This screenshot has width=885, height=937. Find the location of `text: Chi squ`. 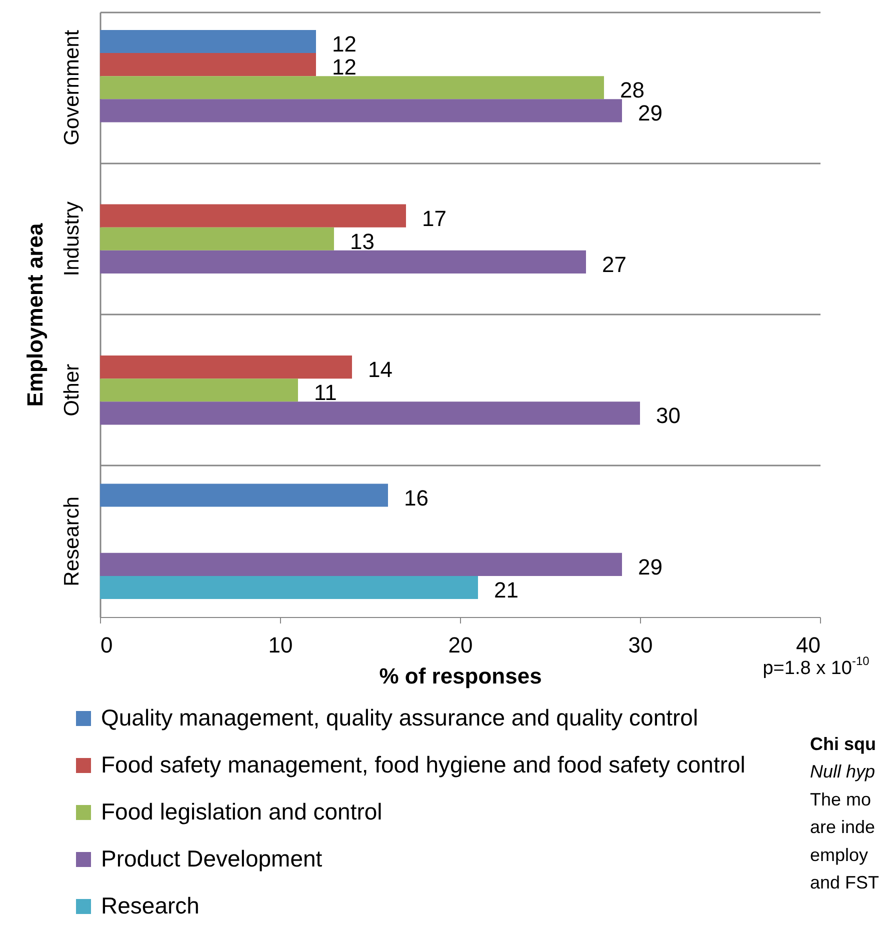

text: Chi squ is located at coordinates (843, 744).